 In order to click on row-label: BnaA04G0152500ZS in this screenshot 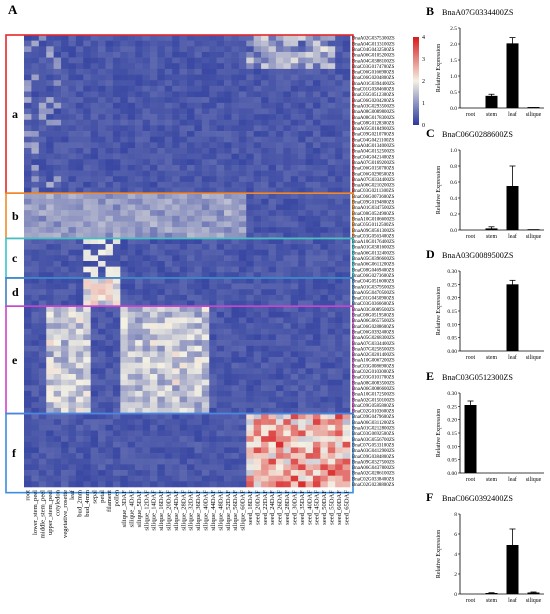, I will do `click(373, 152)`.